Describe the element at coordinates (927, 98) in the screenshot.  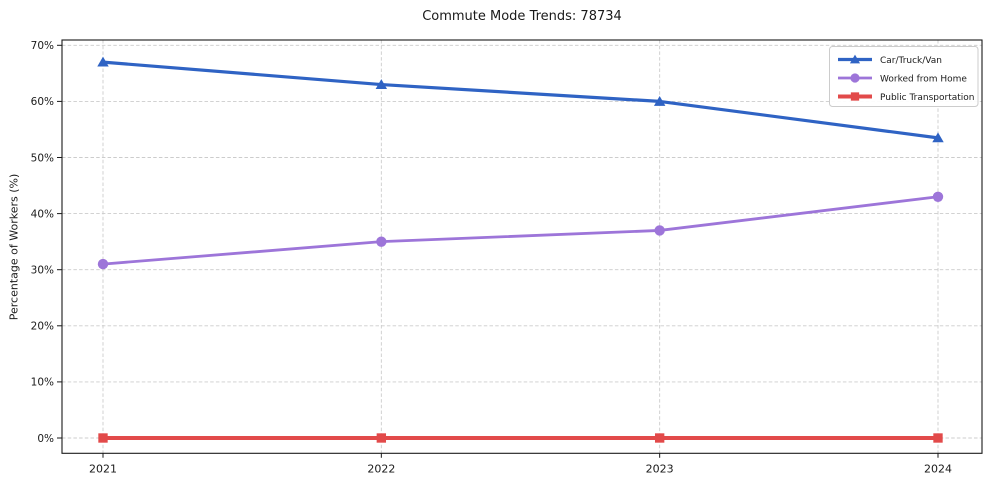
I see `legend-entry-label: Public Transportation` at that location.